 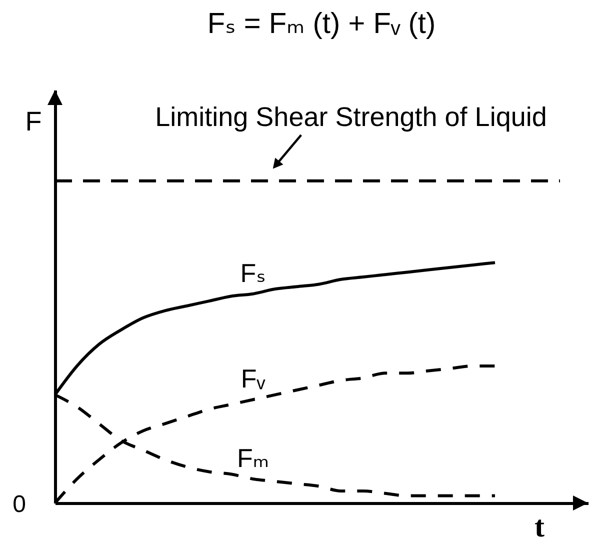 I want to click on series-label: Fₘ, so click(x=253, y=457).